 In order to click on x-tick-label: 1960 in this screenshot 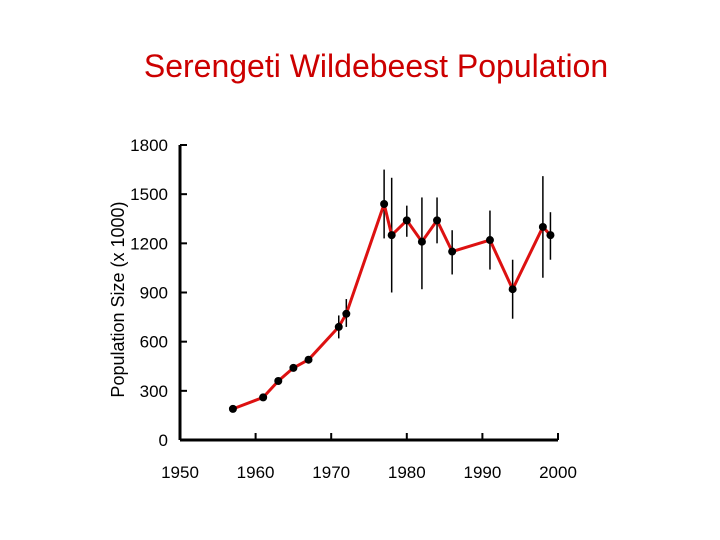, I will do `click(256, 472)`.